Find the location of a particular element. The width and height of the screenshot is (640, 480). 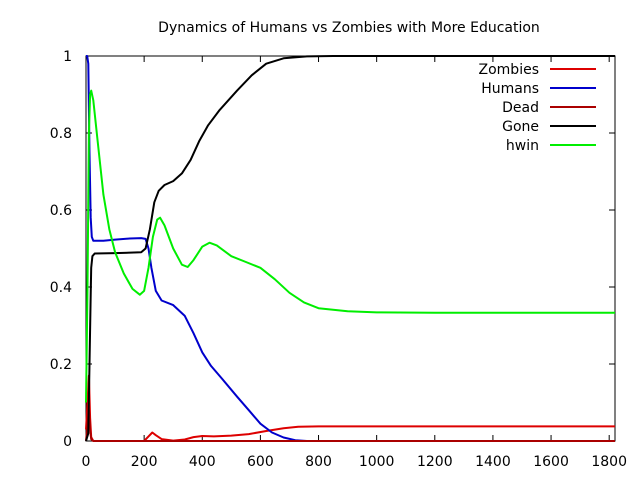

y-tick-label: 0.2 is located at coordinates (61, 365).